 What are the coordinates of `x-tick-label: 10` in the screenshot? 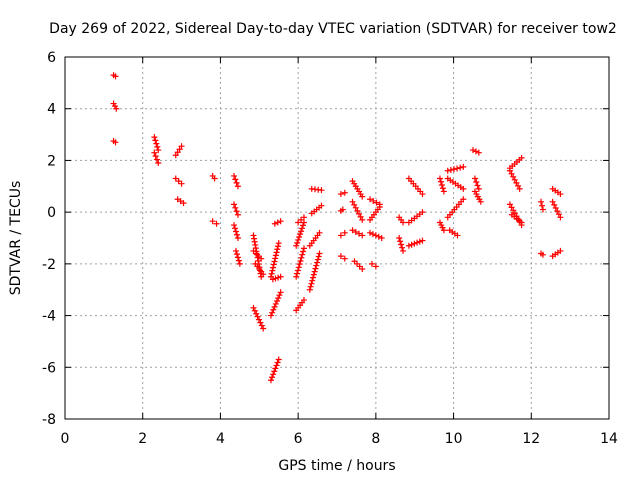 It's located at (454, 439).